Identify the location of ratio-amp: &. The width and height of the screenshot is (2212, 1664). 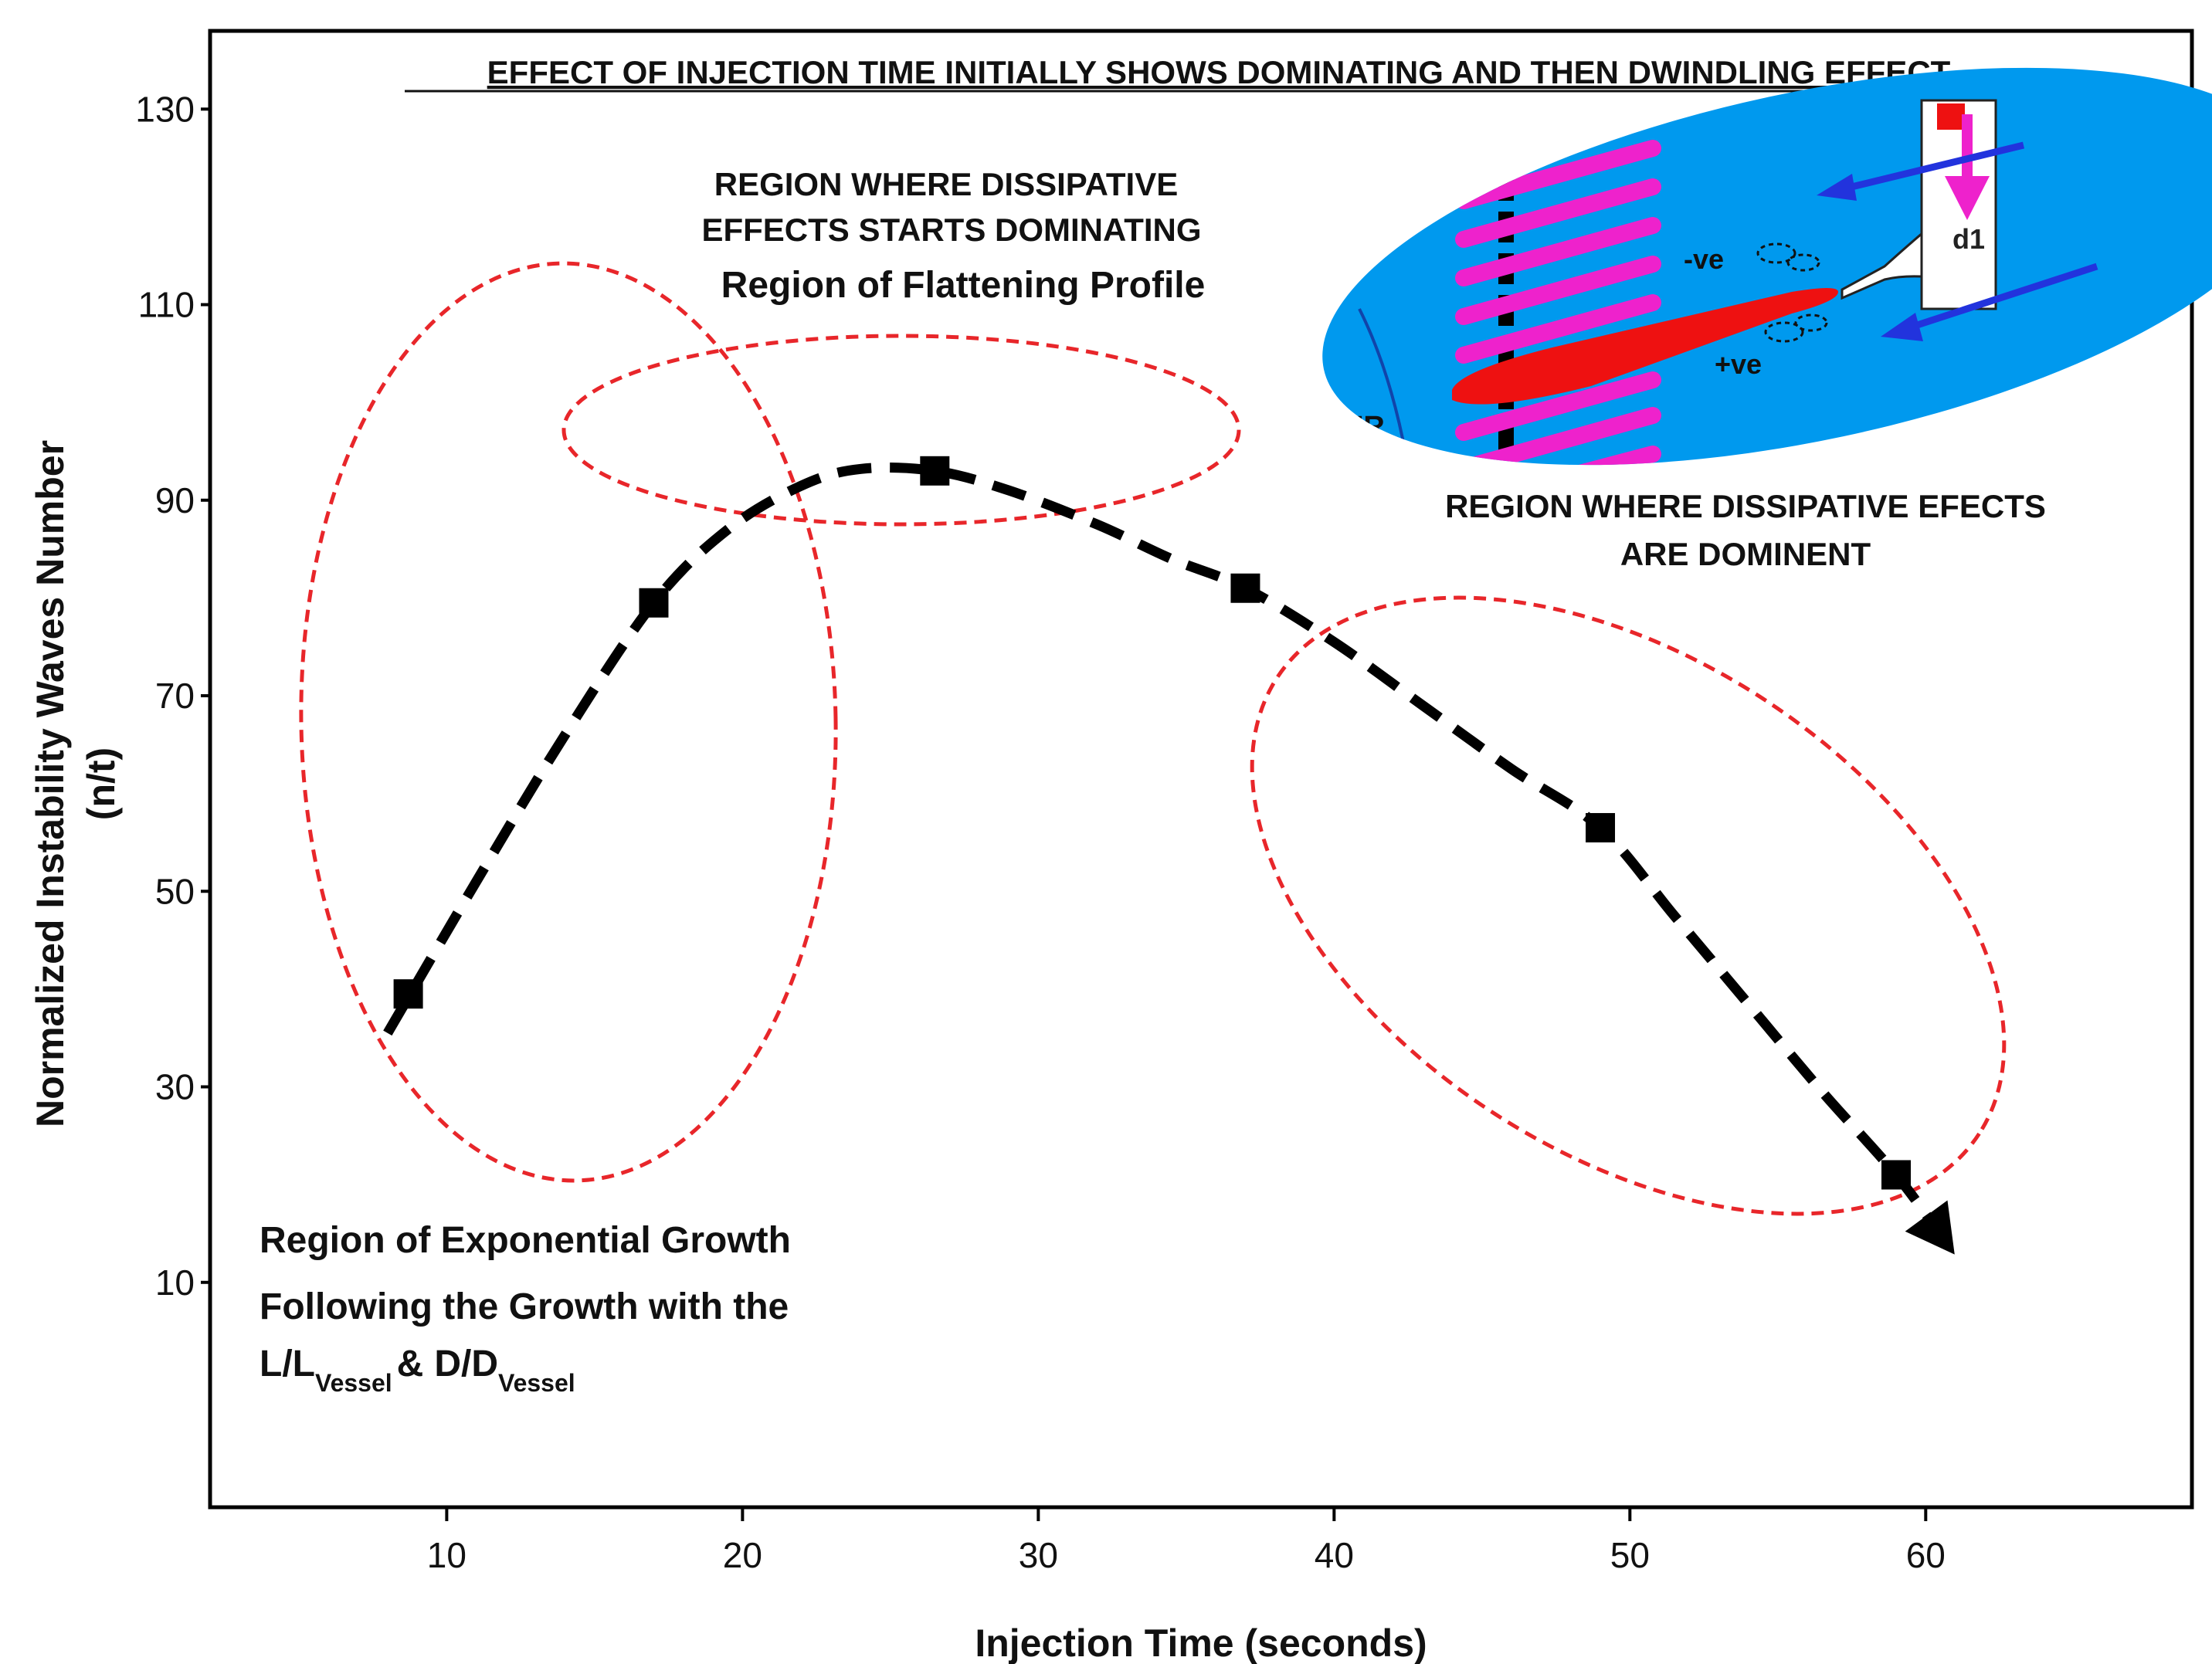
(410, 1364).